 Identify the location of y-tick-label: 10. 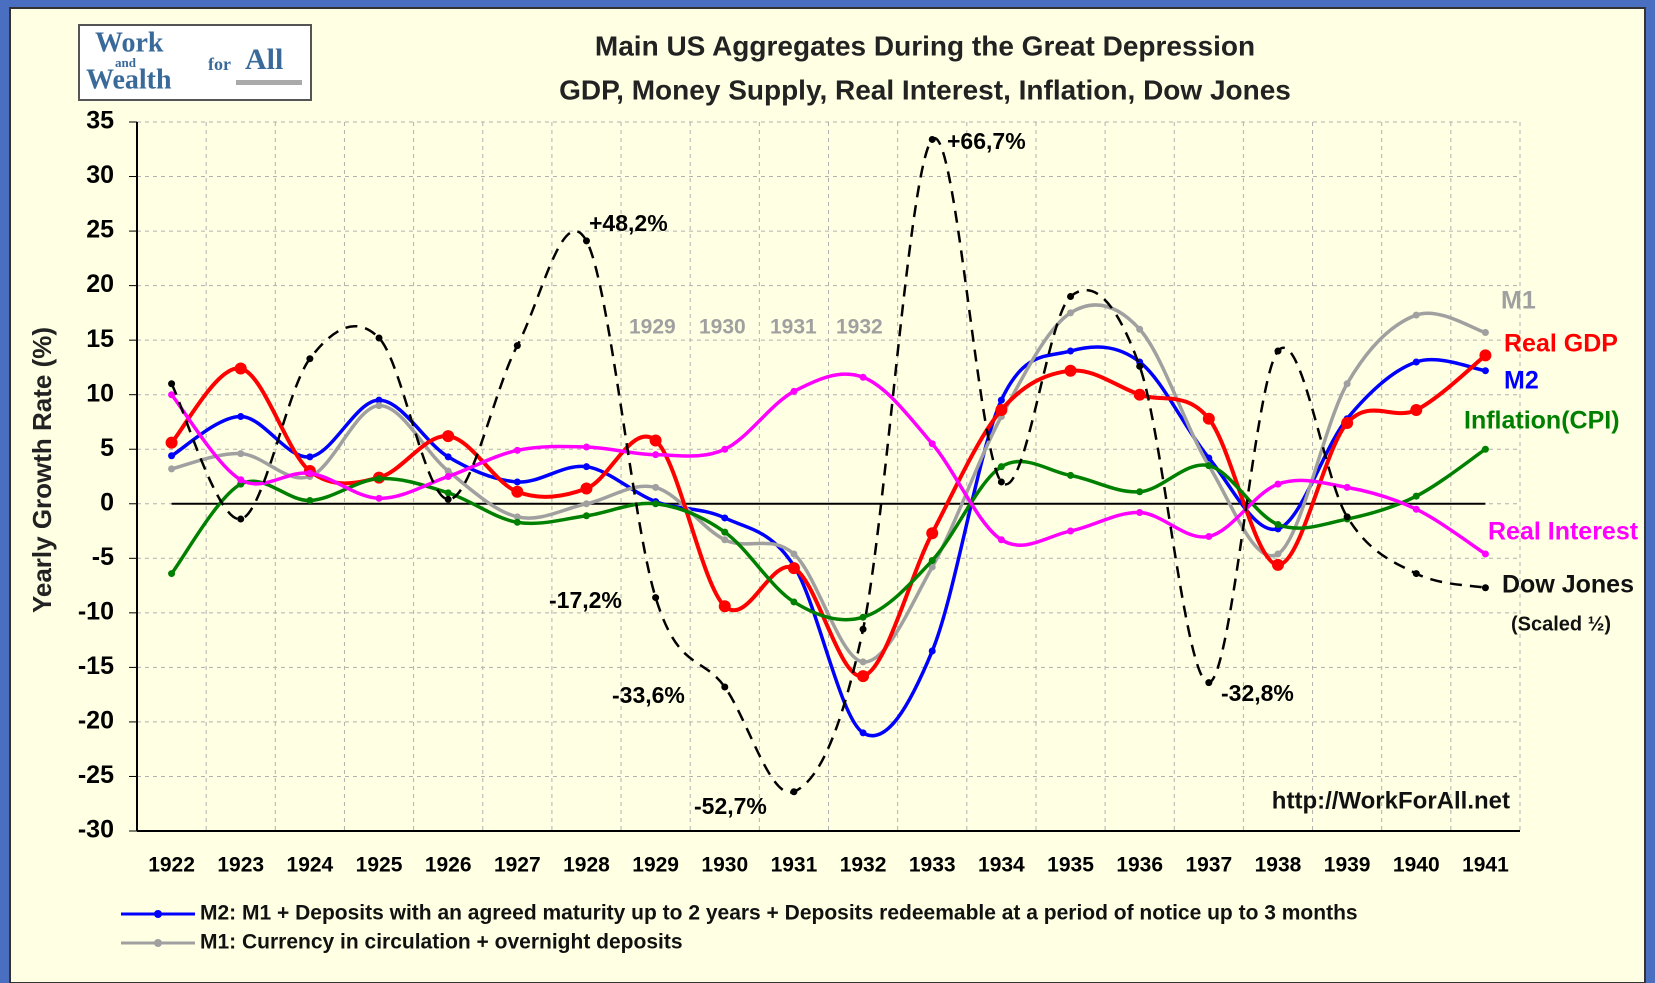
(100, 393).